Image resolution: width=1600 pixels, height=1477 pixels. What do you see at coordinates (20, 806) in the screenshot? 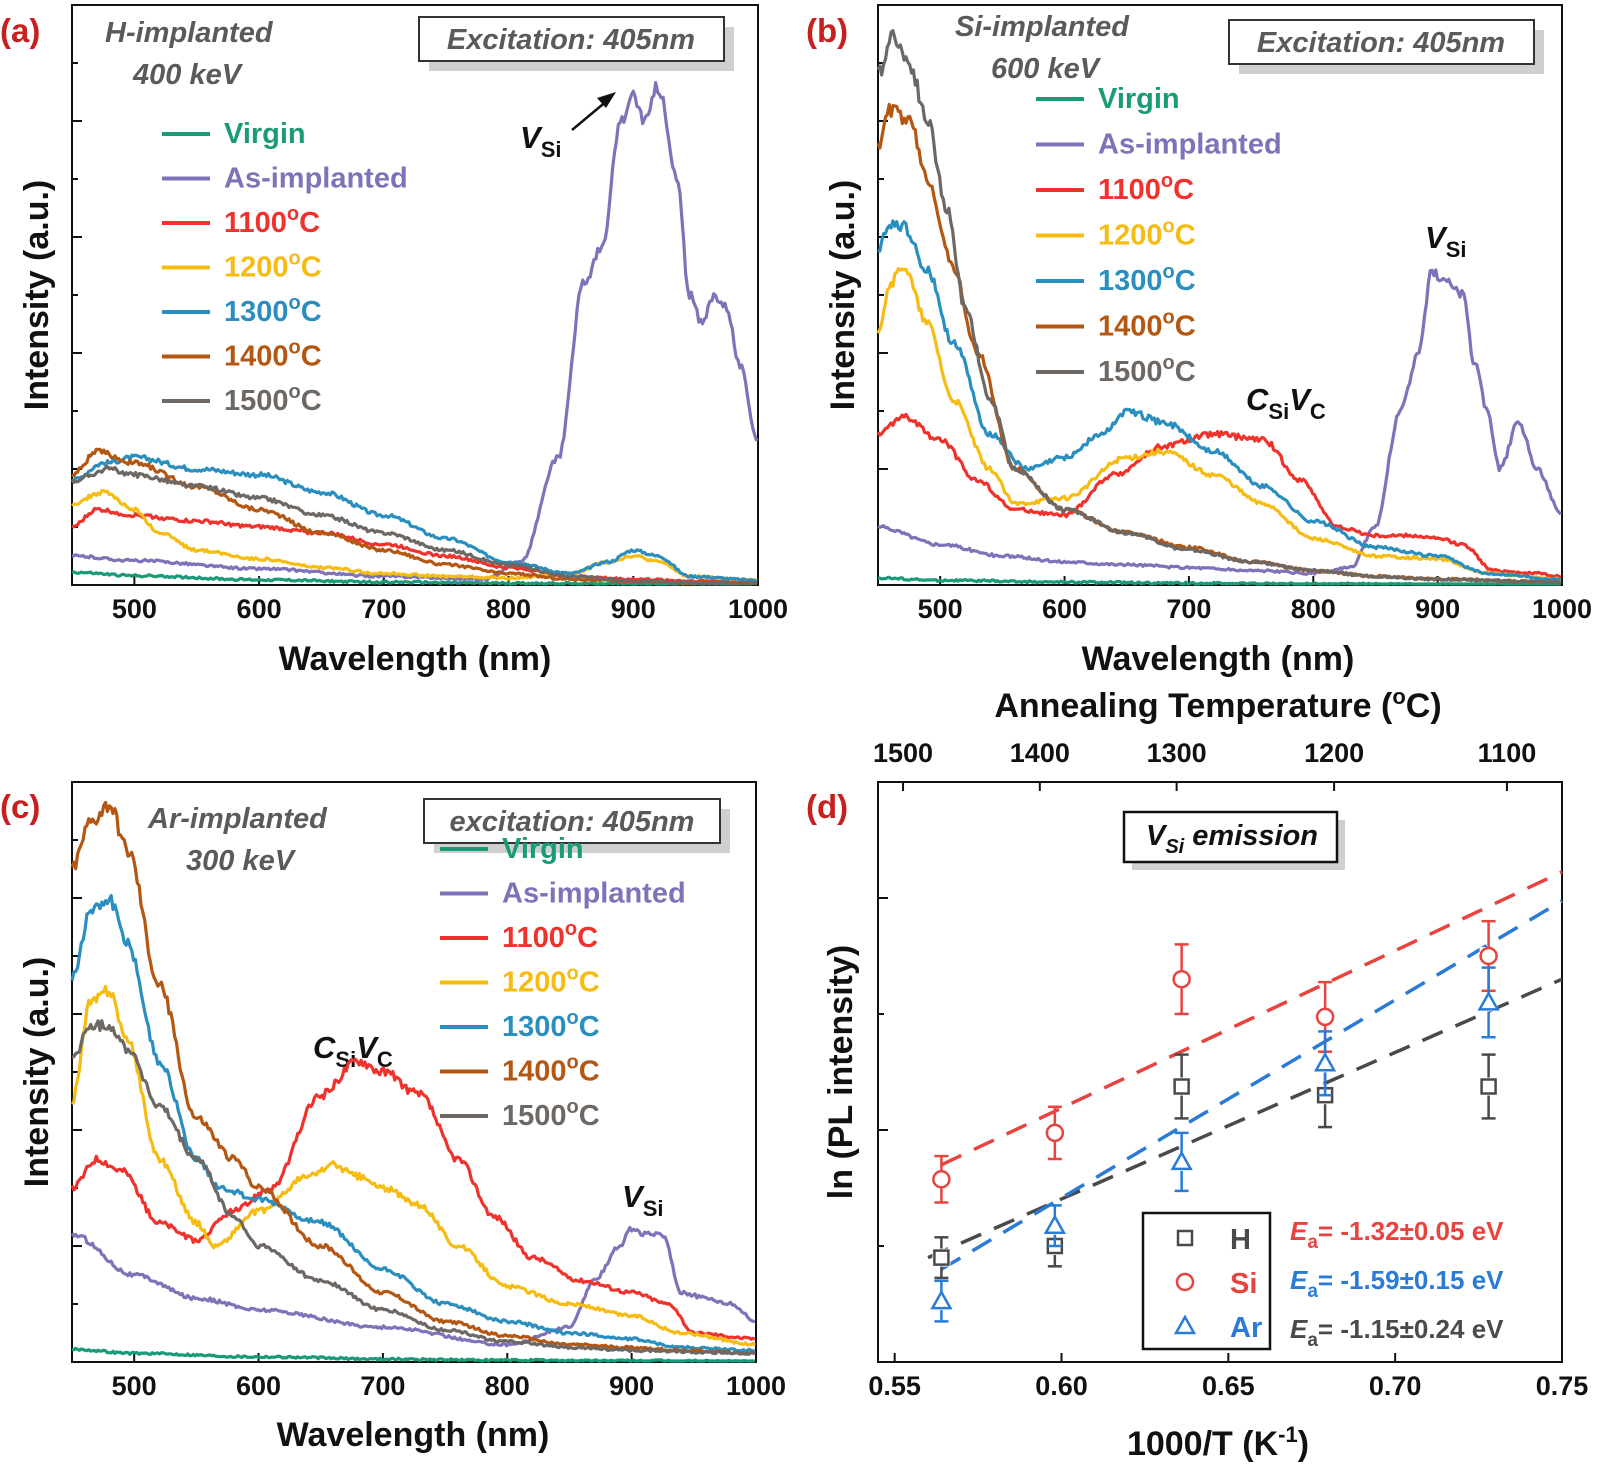
I see `panel-tag-c: (c)` at bounding box center [20, 806].